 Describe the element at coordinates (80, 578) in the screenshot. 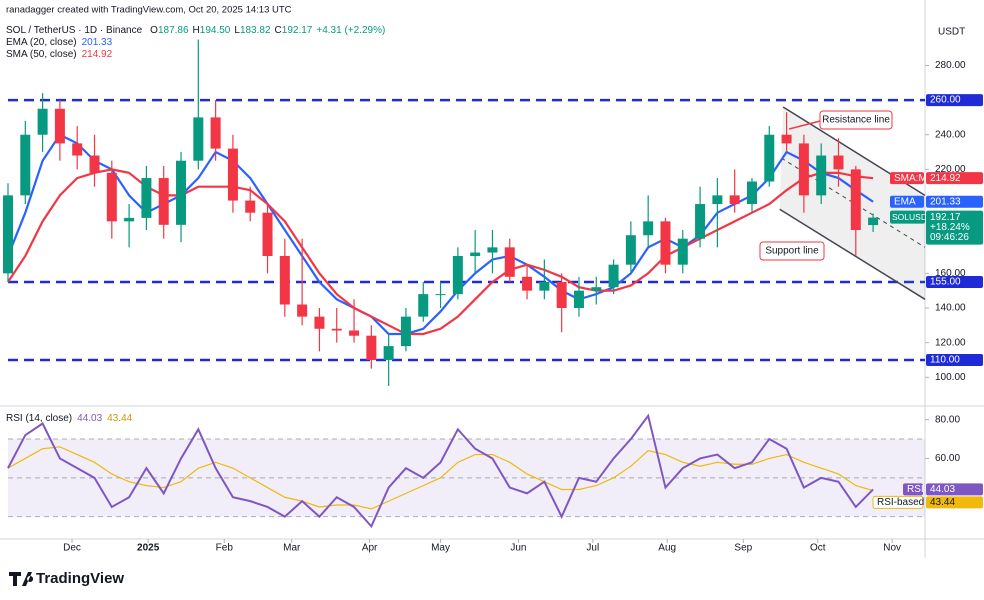

I see `brand-name: TradingView` at that location.